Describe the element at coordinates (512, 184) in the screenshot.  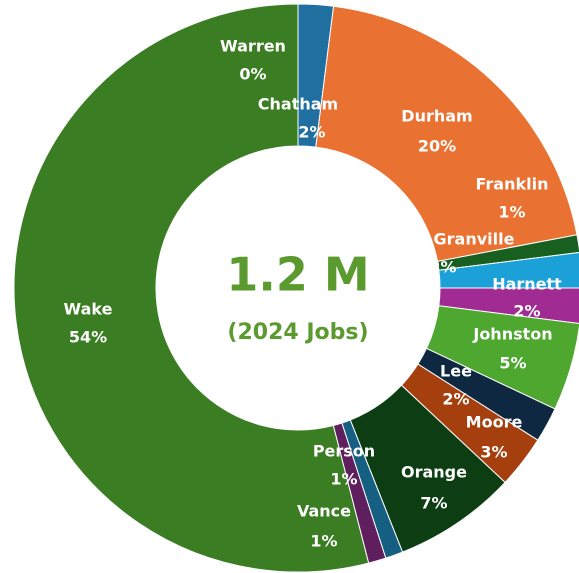
I see `slice-name: Franklin` at that location.